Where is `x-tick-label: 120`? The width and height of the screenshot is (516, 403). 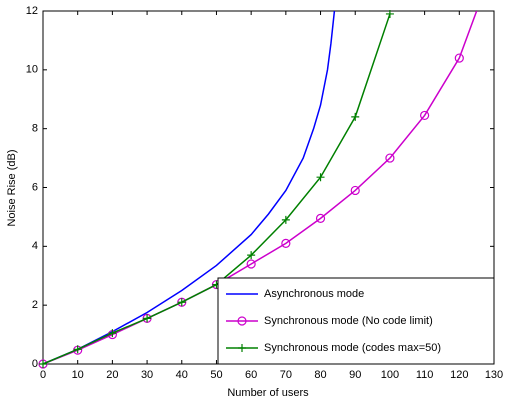
x-tick-label: 120 is located at coordinates (459, 375).